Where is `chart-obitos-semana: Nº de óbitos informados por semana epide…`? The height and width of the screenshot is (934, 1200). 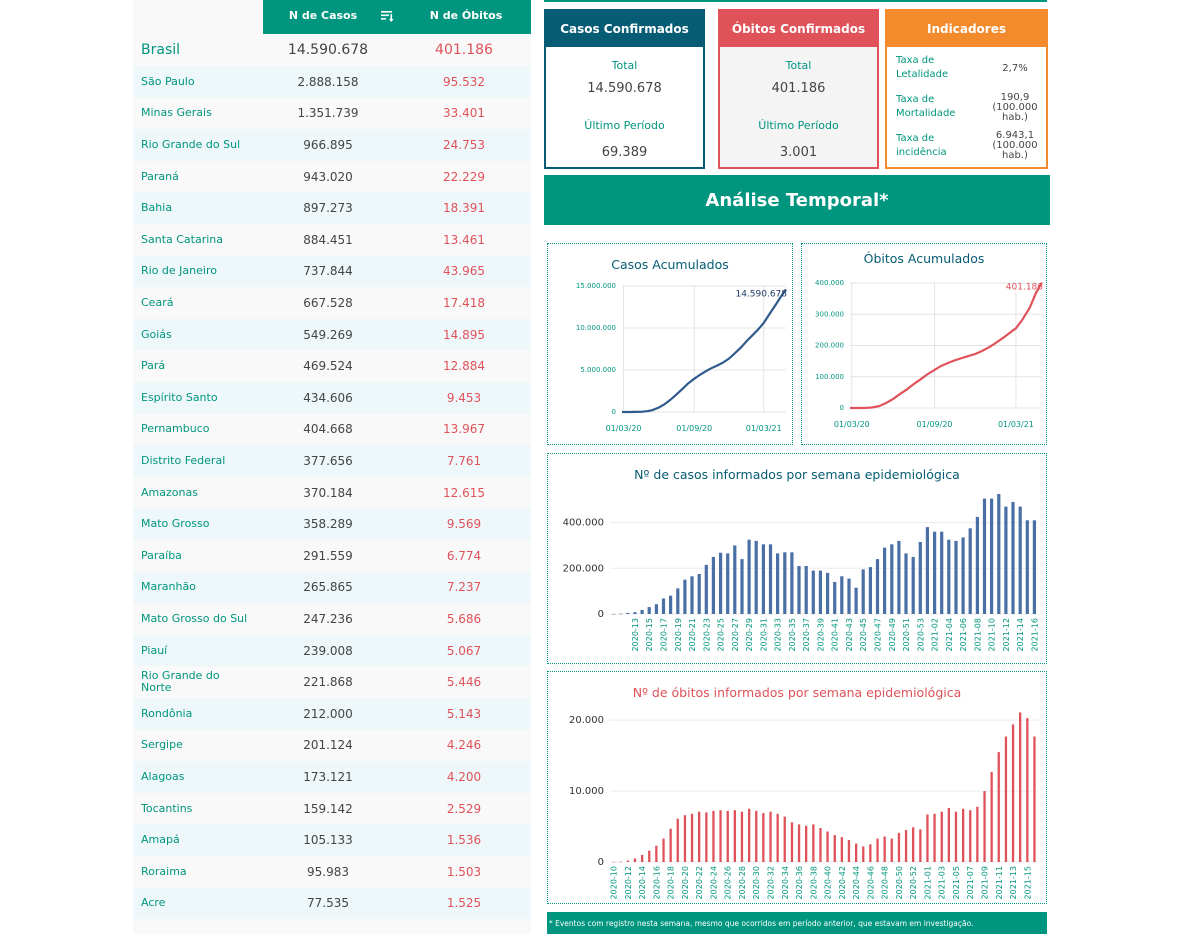
chart-obitos-semana: Nº de óbitos informados por semana epide… is located at coordinates (797, 787).